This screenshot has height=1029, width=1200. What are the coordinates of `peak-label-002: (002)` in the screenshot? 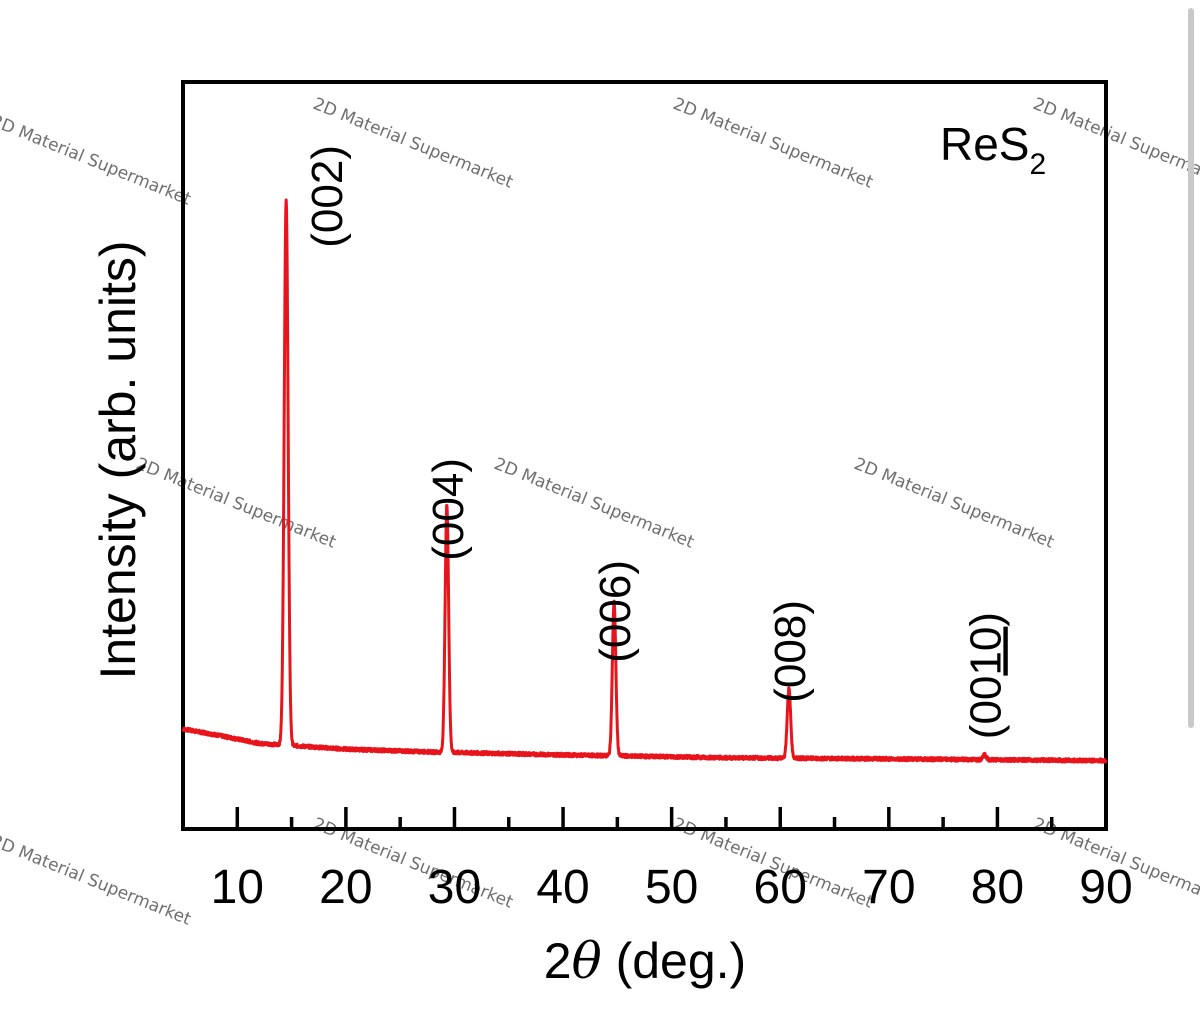 It's located at (327, 196).